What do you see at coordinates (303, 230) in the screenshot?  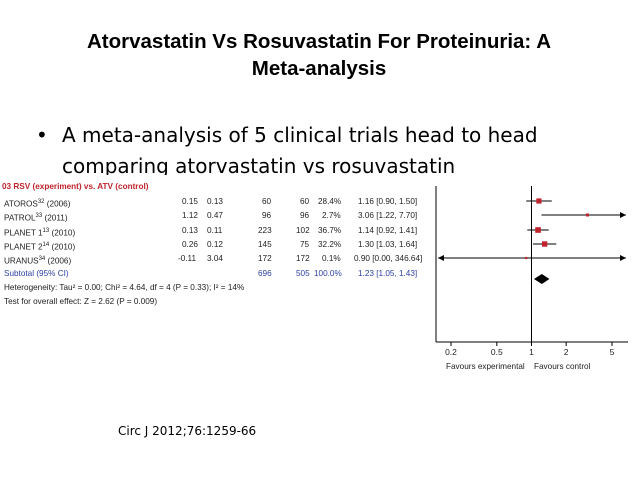 I see `study-n-ctl: 102` at bounding box center [303, 230].